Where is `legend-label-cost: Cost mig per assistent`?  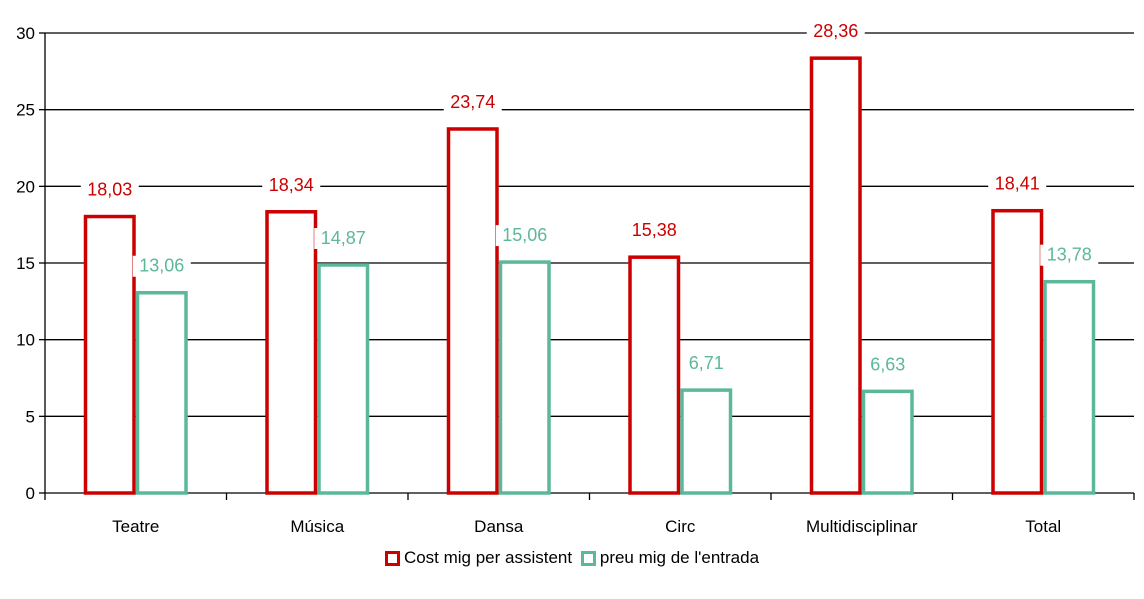
legend-label-cost: Cost mig per assistent is located at coordinates (488, 557).